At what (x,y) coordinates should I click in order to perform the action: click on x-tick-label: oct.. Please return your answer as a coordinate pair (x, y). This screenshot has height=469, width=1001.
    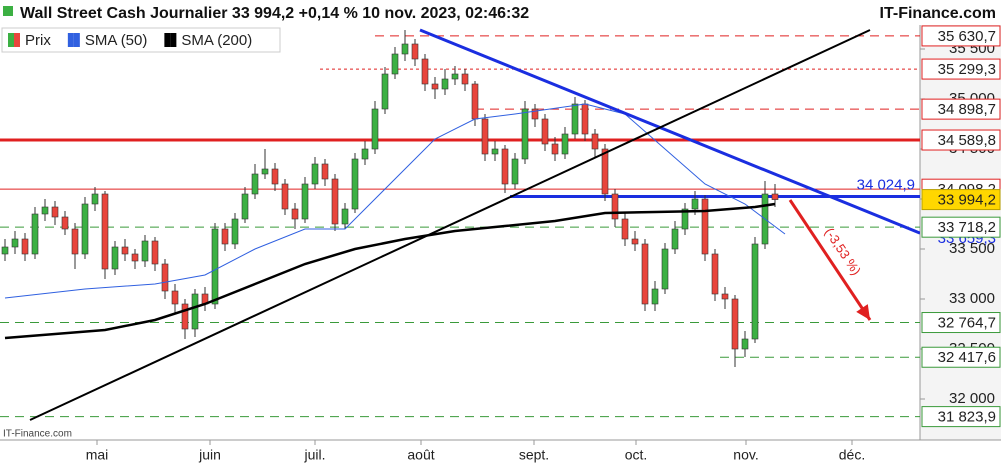
    Looking at the image, I should click on (636, 455).